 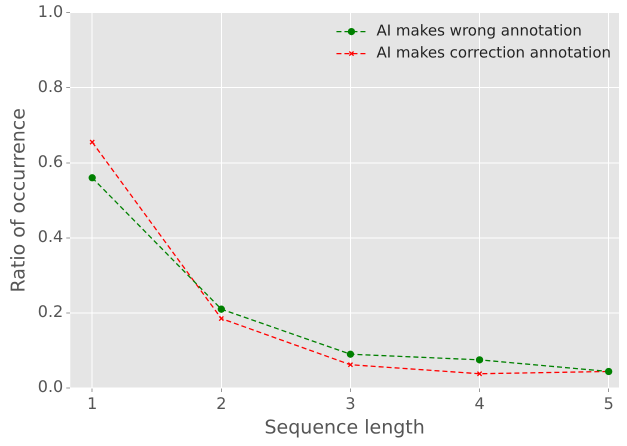 What do you see at coordinates (51, 386) in the screenshot?
I see `y-tick-label: 0.0` at bounding box center [51, 386].